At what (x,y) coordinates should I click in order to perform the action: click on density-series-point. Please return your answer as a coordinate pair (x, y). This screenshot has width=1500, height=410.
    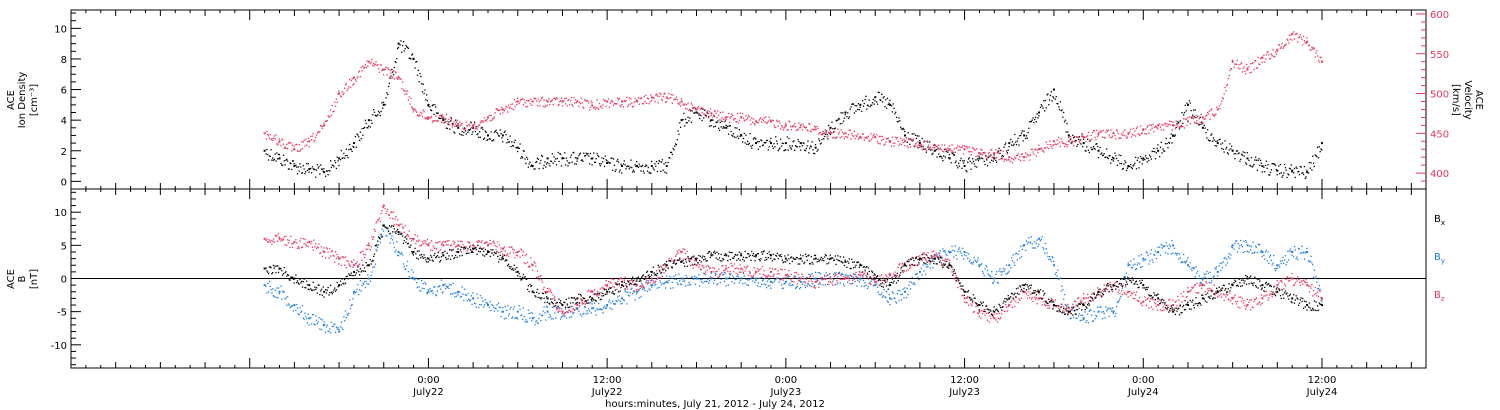
    Looking at the image, I should click on (428, 104).